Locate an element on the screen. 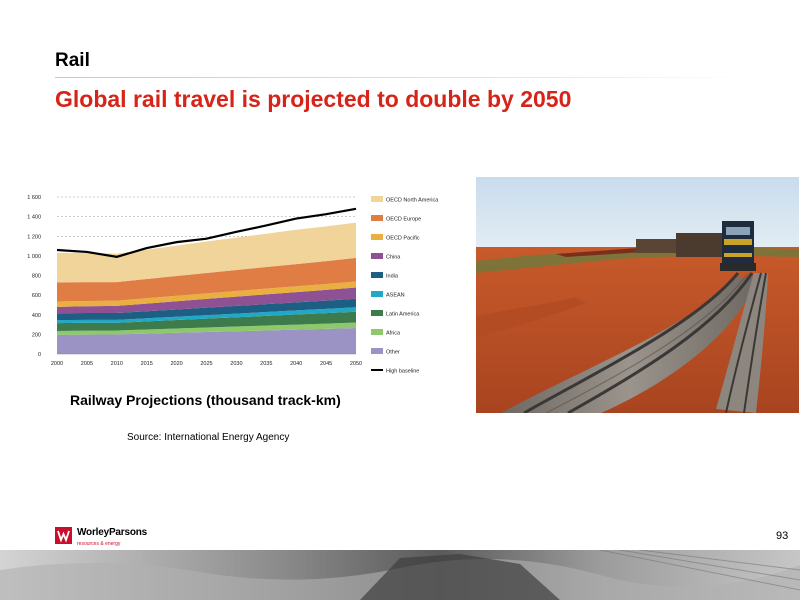 The height and width of the screenshot is (600, 800). logo-mark is located at coordinates (63, 535).